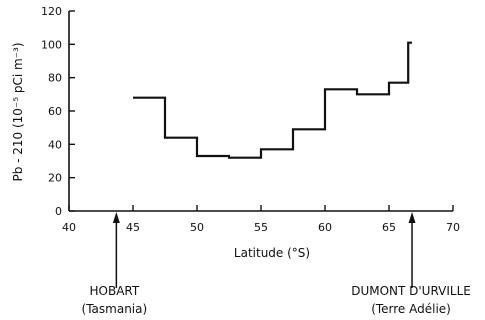  Describe the element at coordinates (115, 291) in the screenshot. I see `station-name: HOBART` at that location.